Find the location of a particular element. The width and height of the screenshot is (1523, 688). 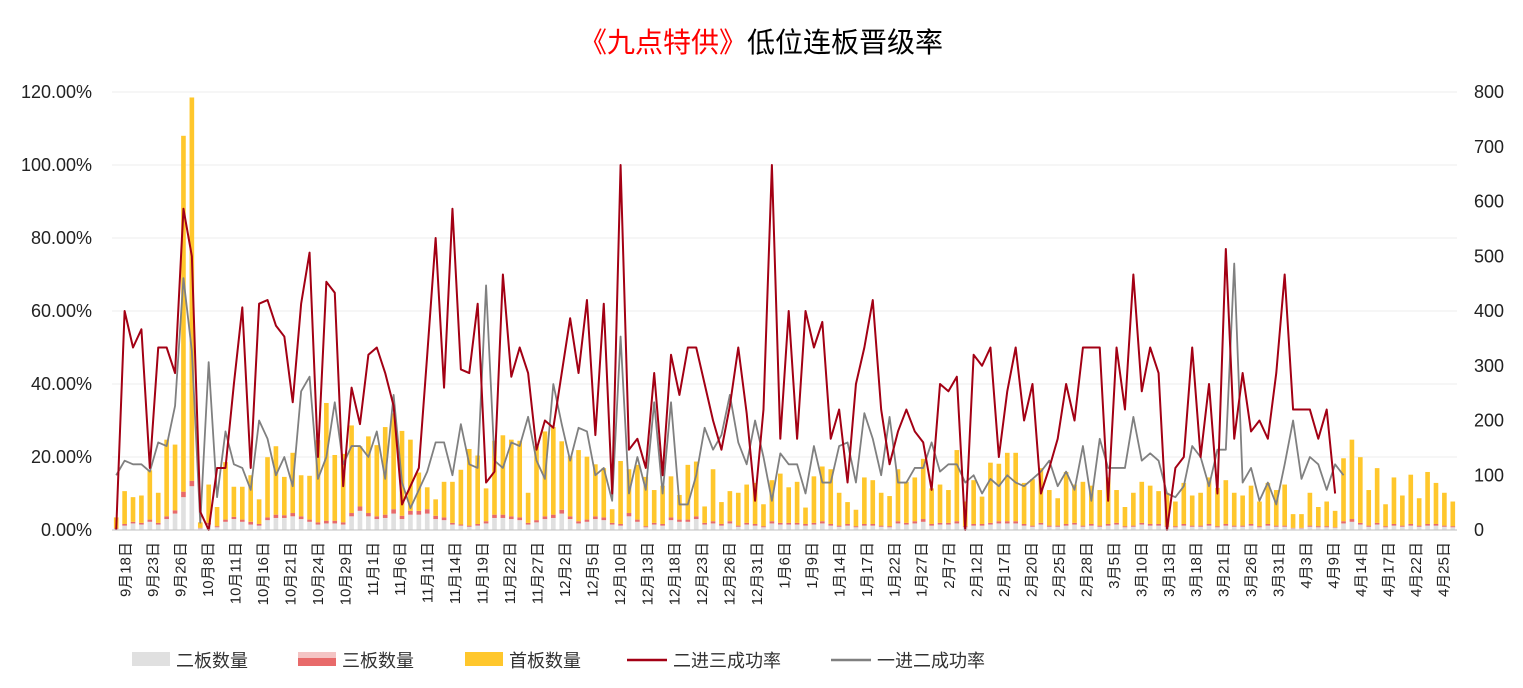

x-tick-label: 11月1日 is located at coordinates (373, 569).